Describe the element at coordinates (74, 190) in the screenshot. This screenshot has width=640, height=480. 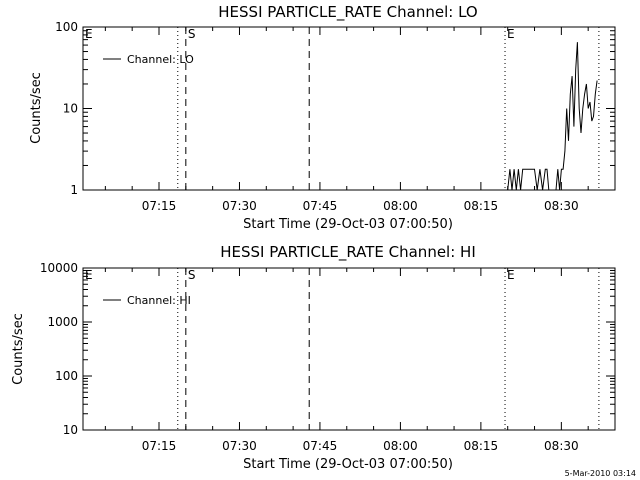
I see `y-tick-label: 1` at that location.